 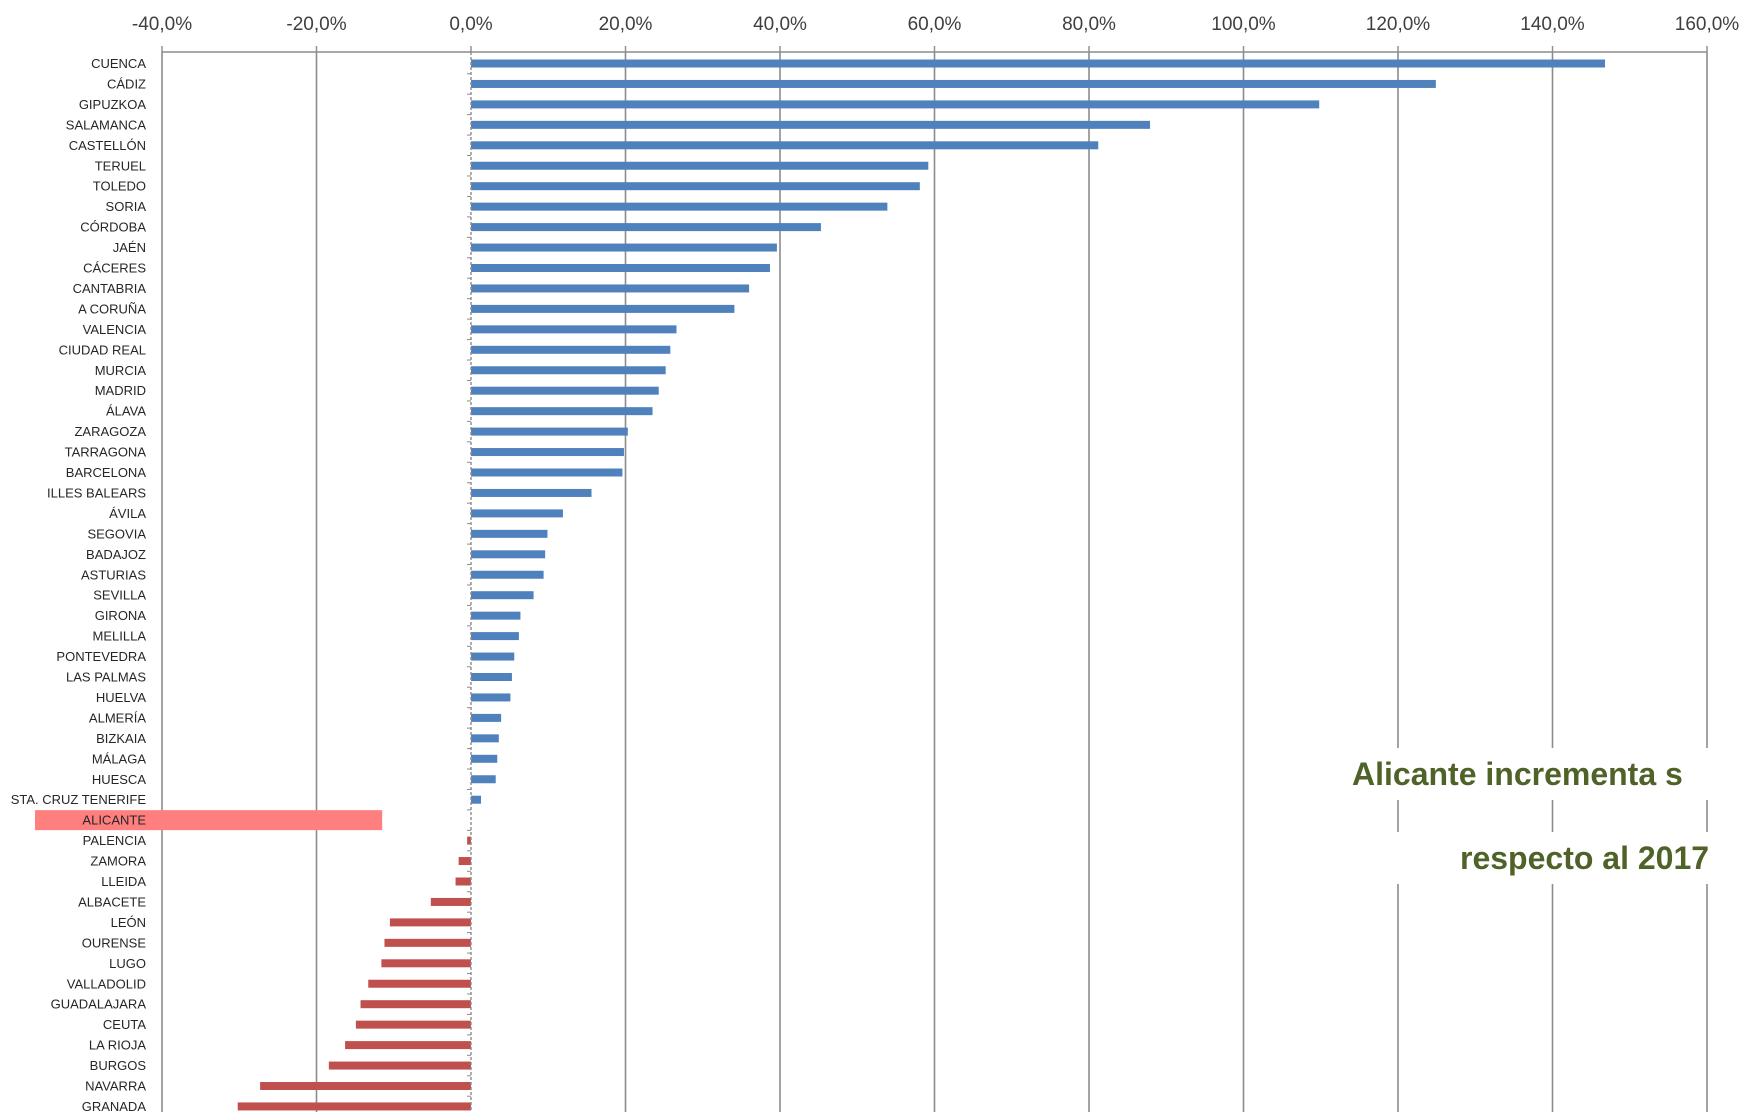 What do you see at coordinates (119, 186) in the screenshot?
I see `category-label: TOLEDO` at bounding box center [119, 186].